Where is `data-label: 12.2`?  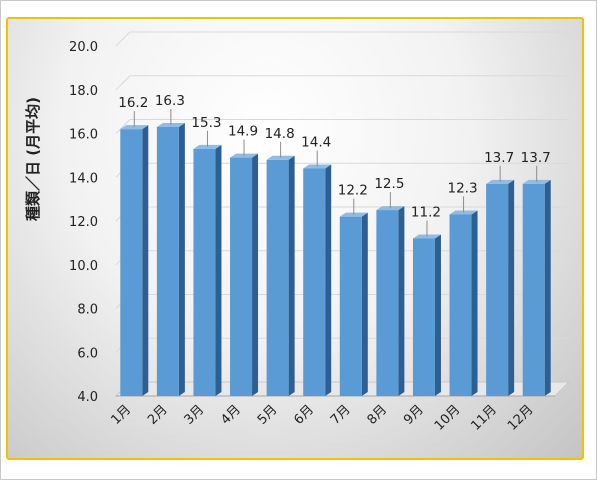 data-label: 12.2 is located at coordinates (353, 191).